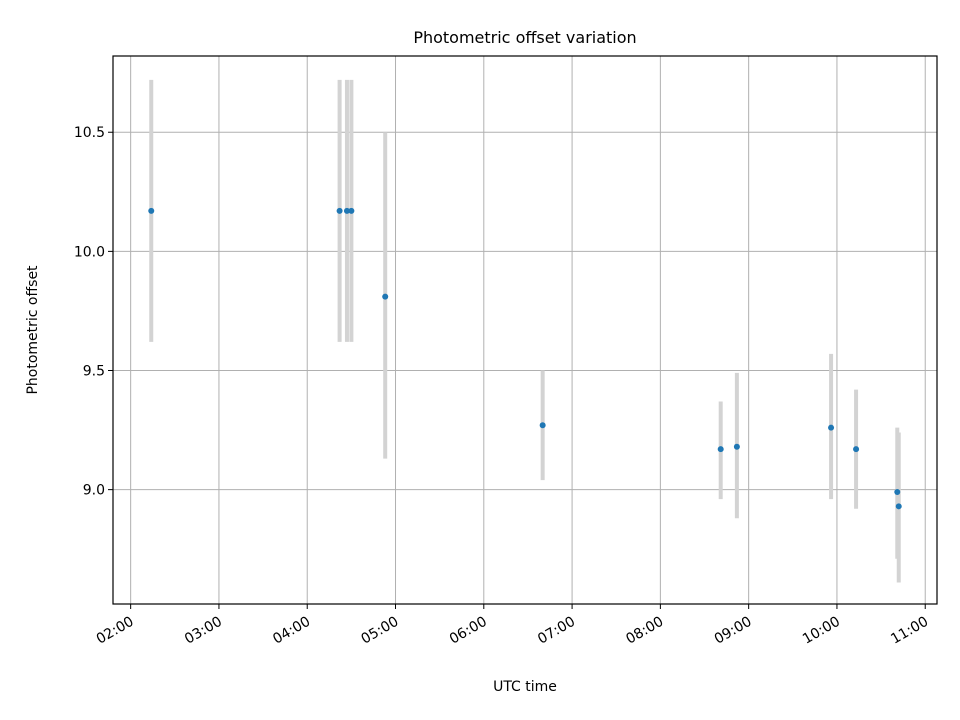 The height and width of the screenshot is (720, 960). What do you see at coordinates (93, 312) in the screenshot?
I see `y-axis-ticks: 9.0 9.5 10.0 10.5` at bounding box center [93, 312].